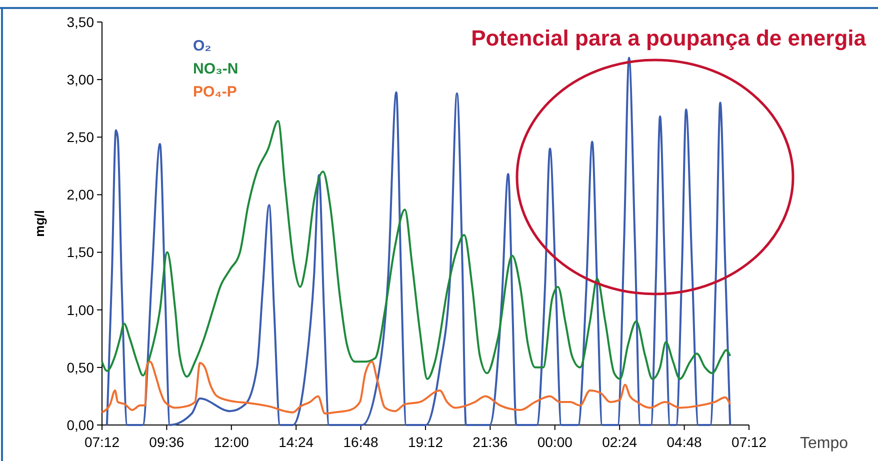 Image resolution: width=878 pixels, height=461 pixels. I want to click on x-tick-label: 02:24, so click(620, 442).